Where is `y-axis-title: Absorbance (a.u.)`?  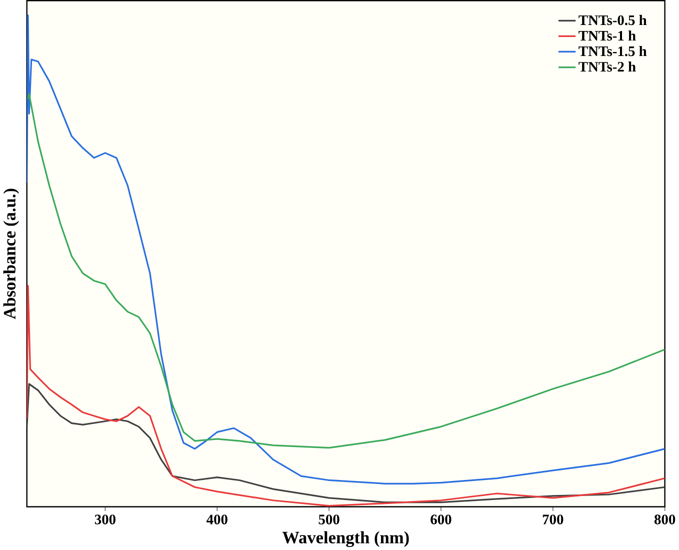 y-axis-title: Absorbance (a.u.) is located at coordinates (11, 253).